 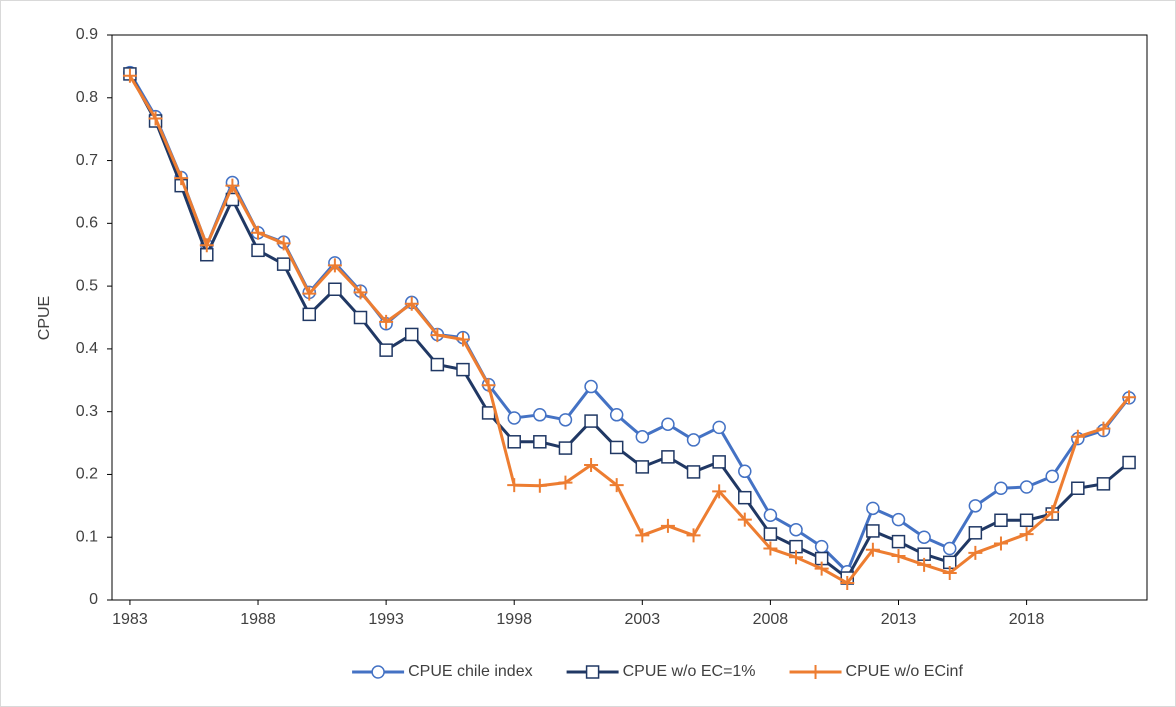 What do you see at coordinates (87, 160) in the screenshot?
I see `y-tick-label: 0.7` at bounding box center [87, 160].